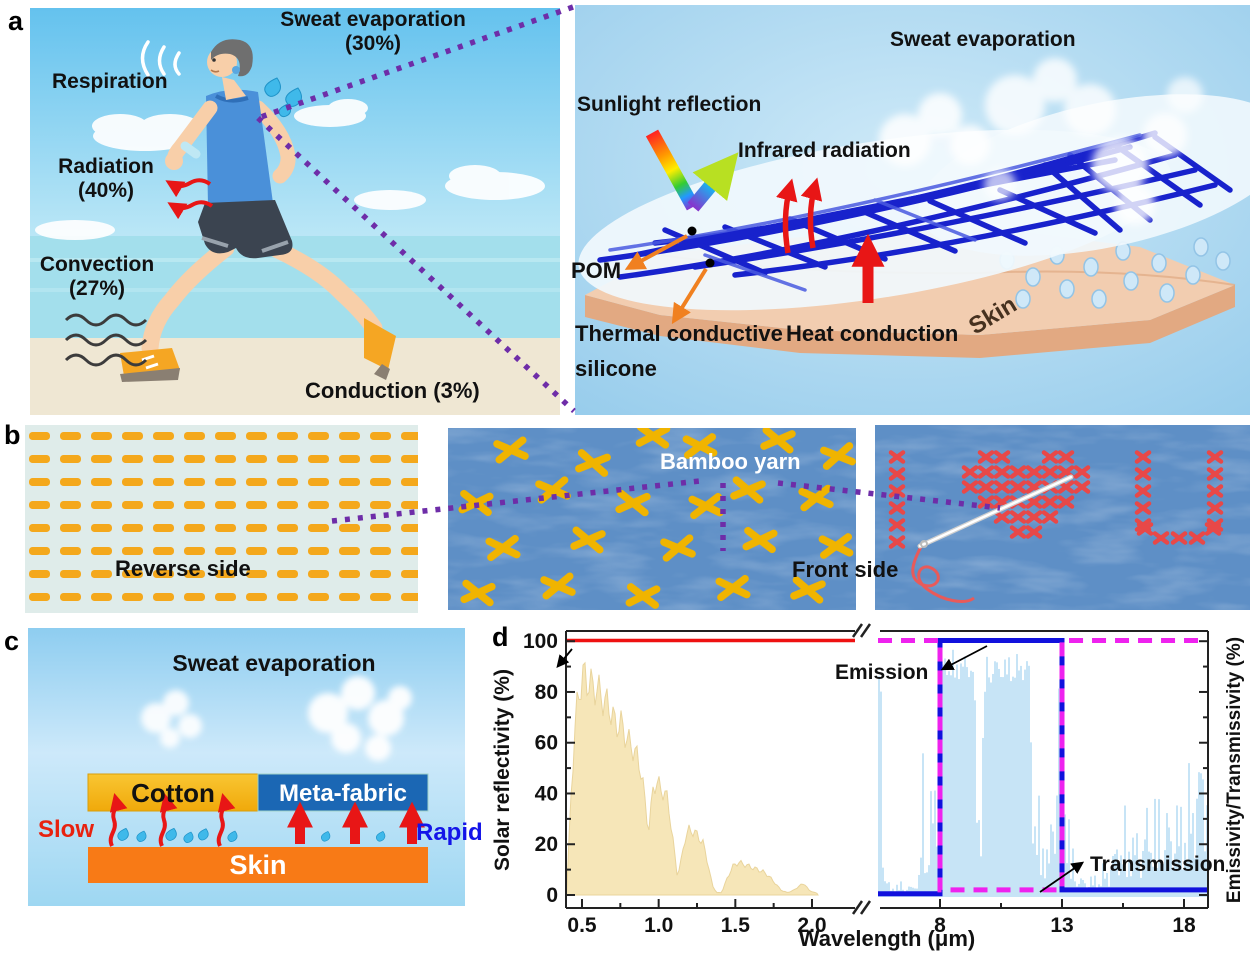 This screenshot has width=1258, height=958. What do you see at coordinates (171, 719) in the screenshot?
I see `vapor-puff-small` at bounding box center [171, 719].